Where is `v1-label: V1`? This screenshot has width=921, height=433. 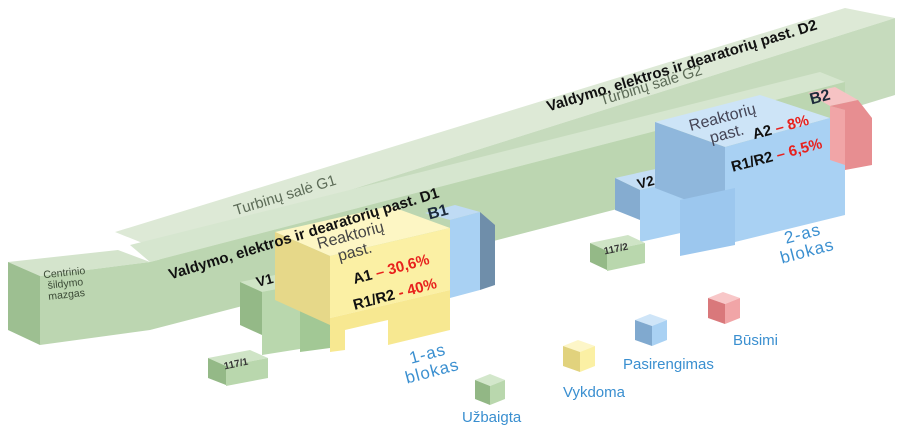
v1-label: V1 is located at coordinates (264, 280).